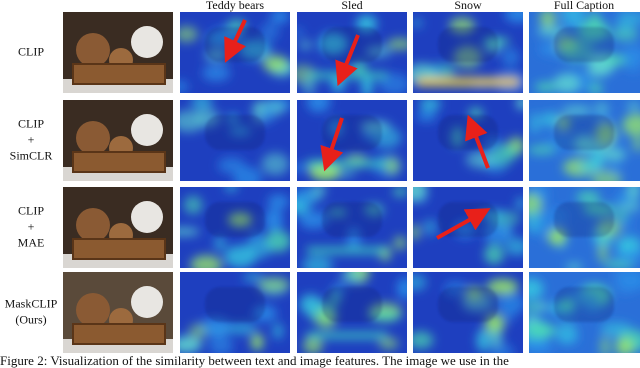  I want to click on row-label: (Ours), so click(30, 319).